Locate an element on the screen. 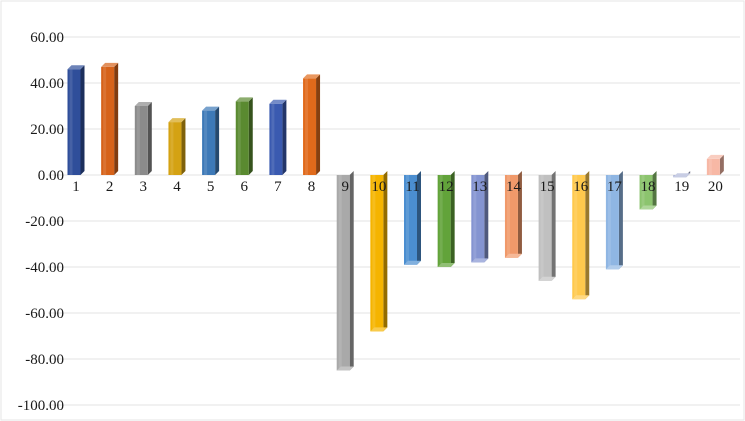  y-tick-label: -20.00 is located at coordinates (44, 222).